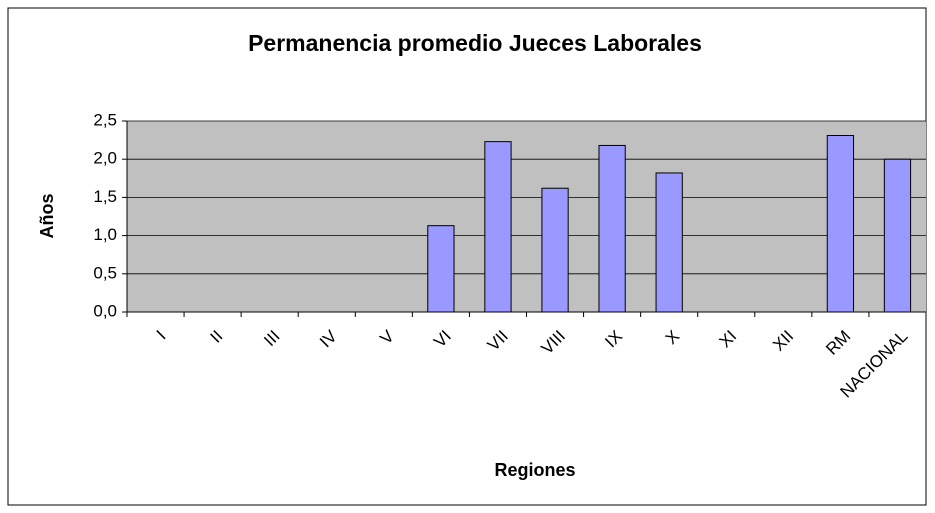  Describe the element at coordinates (534, 470) in the screenshot. I see `x-axis-label: Regiones` at that location.